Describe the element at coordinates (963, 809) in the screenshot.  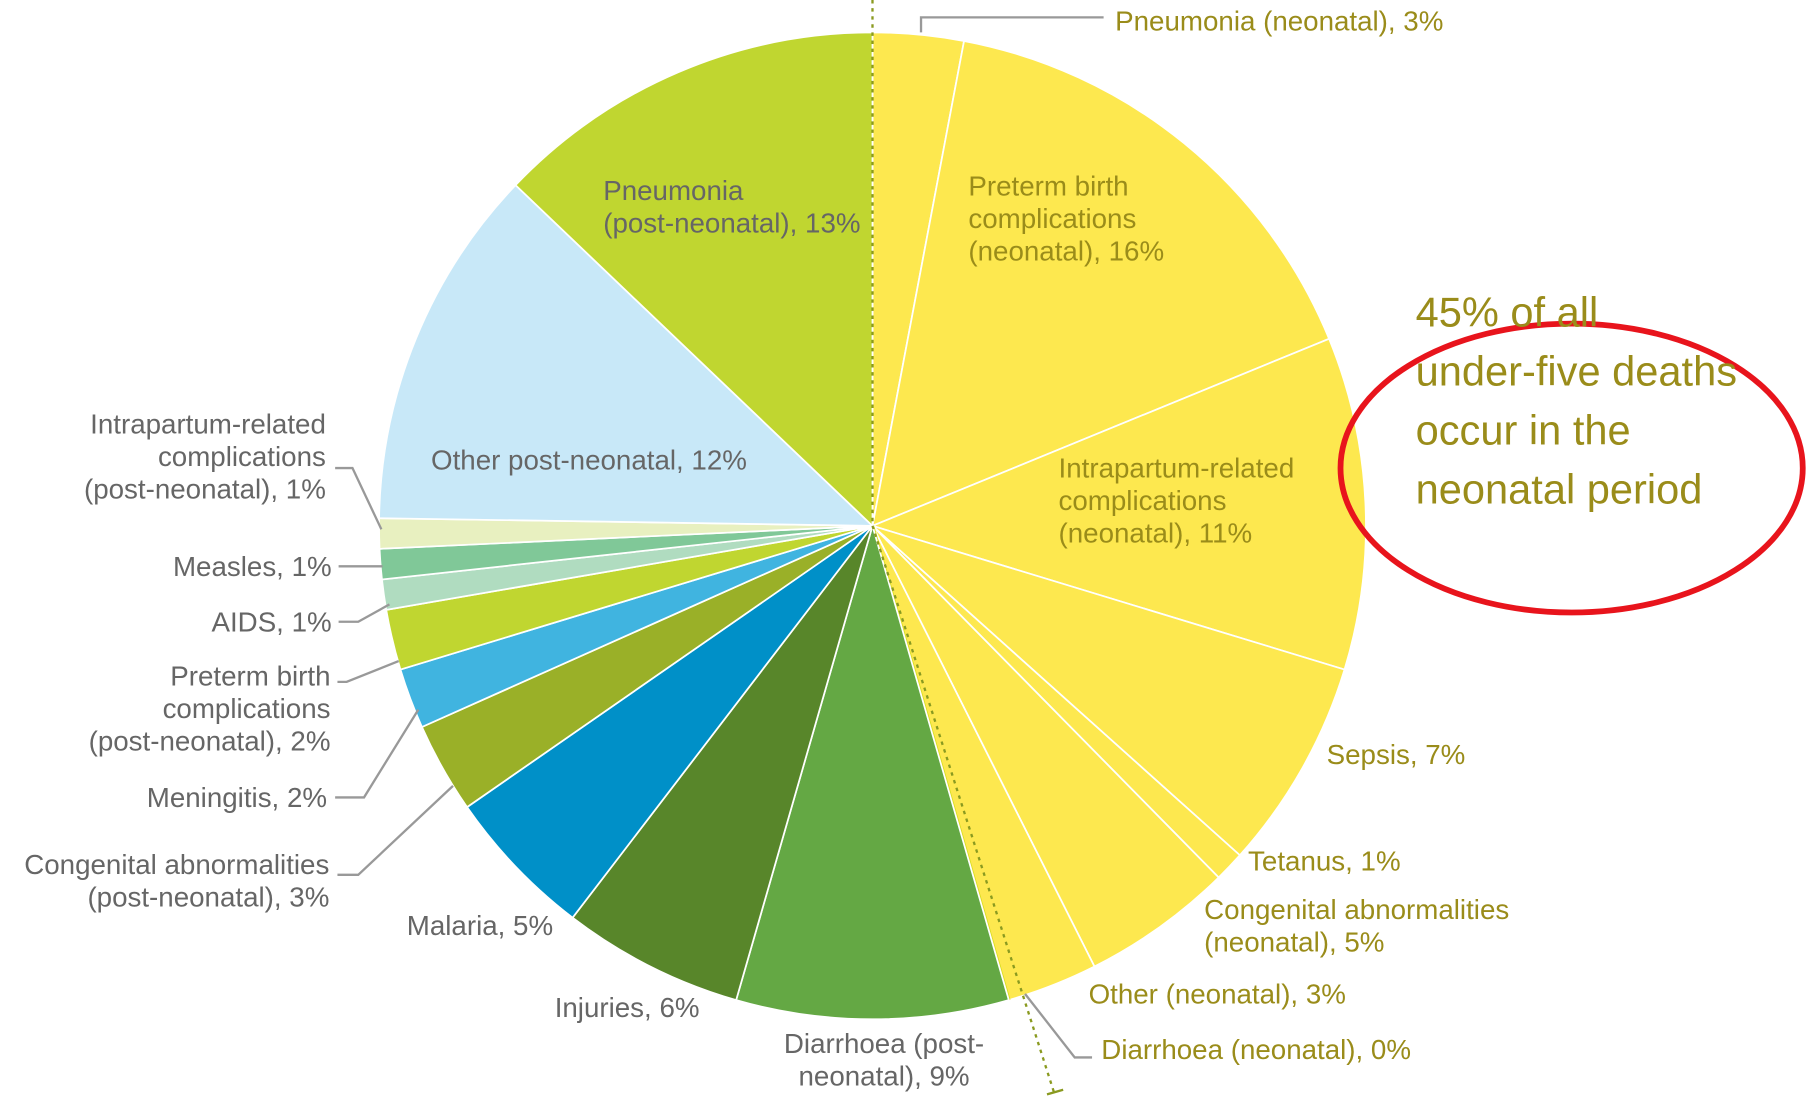
I see `divider` at that location.